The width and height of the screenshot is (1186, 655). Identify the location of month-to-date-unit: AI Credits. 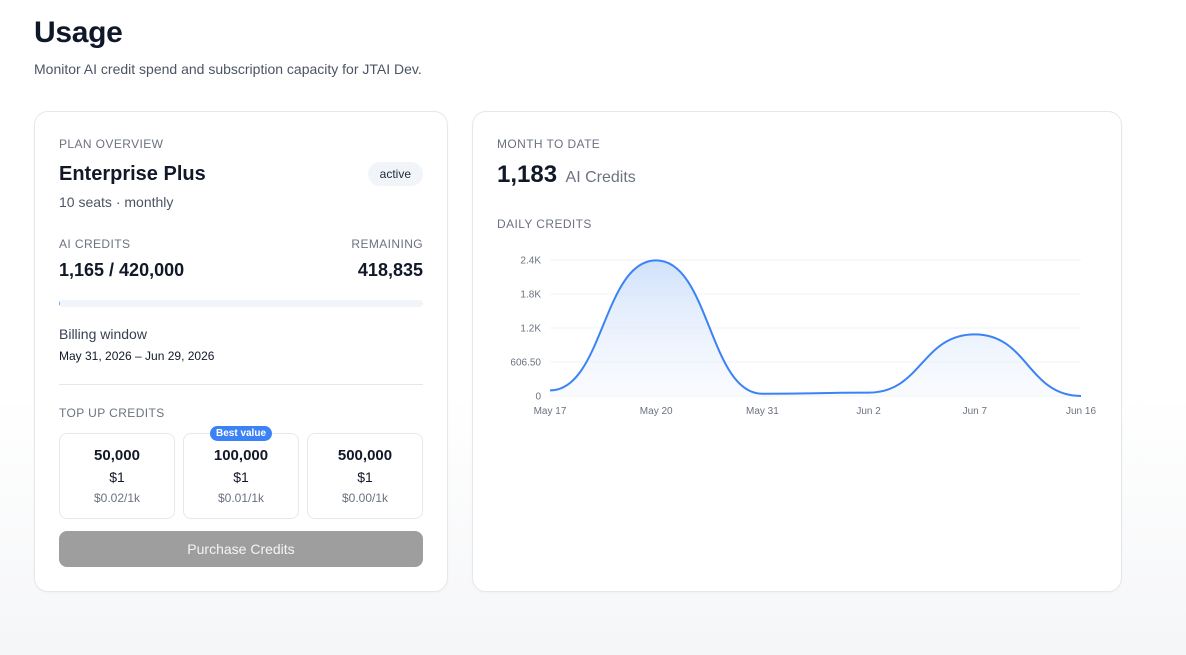
(600, 177).